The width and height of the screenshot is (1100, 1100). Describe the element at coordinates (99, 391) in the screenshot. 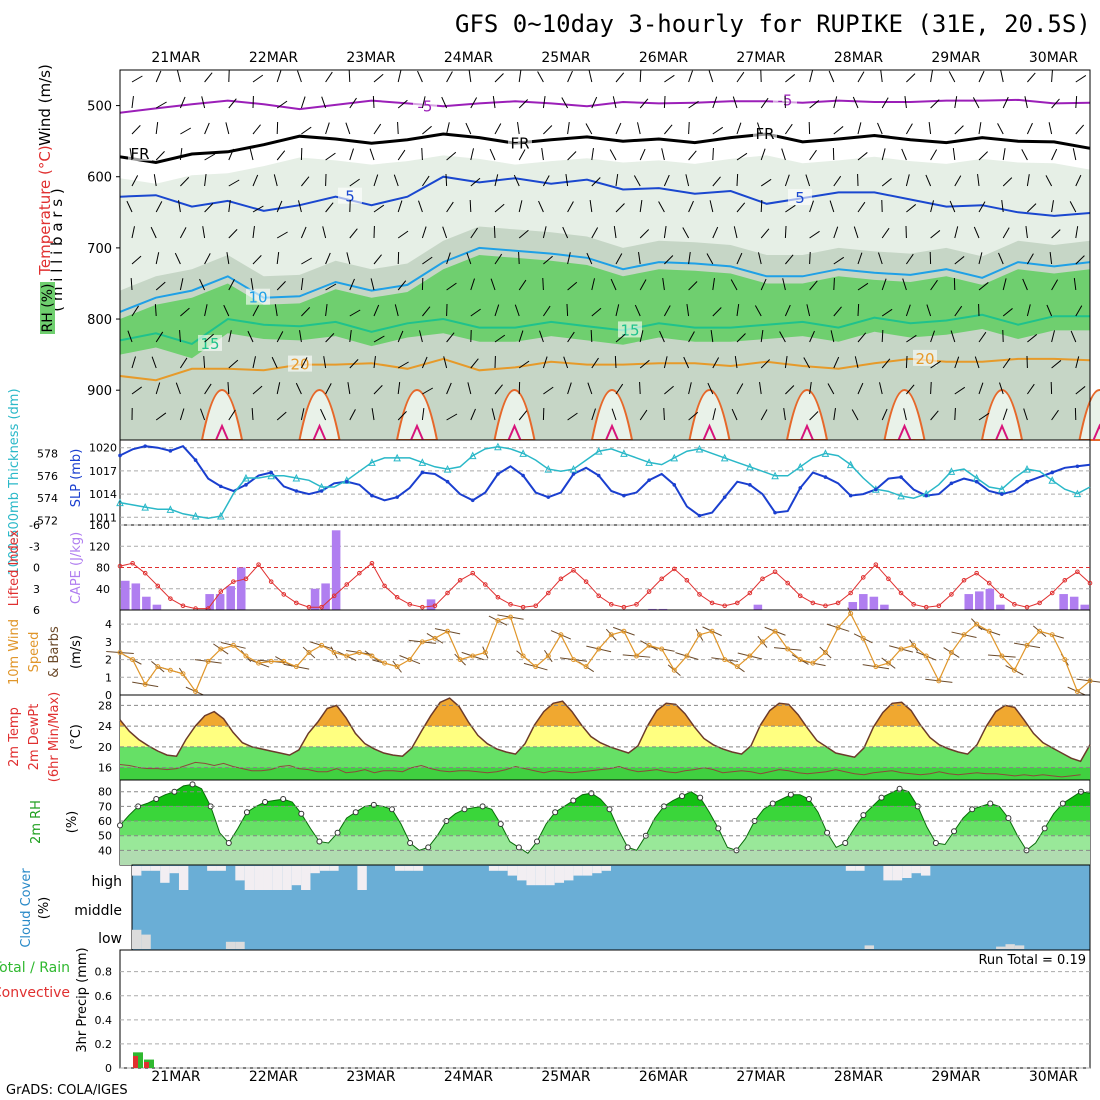

I see `pressure-tick-label: 900` at that location.